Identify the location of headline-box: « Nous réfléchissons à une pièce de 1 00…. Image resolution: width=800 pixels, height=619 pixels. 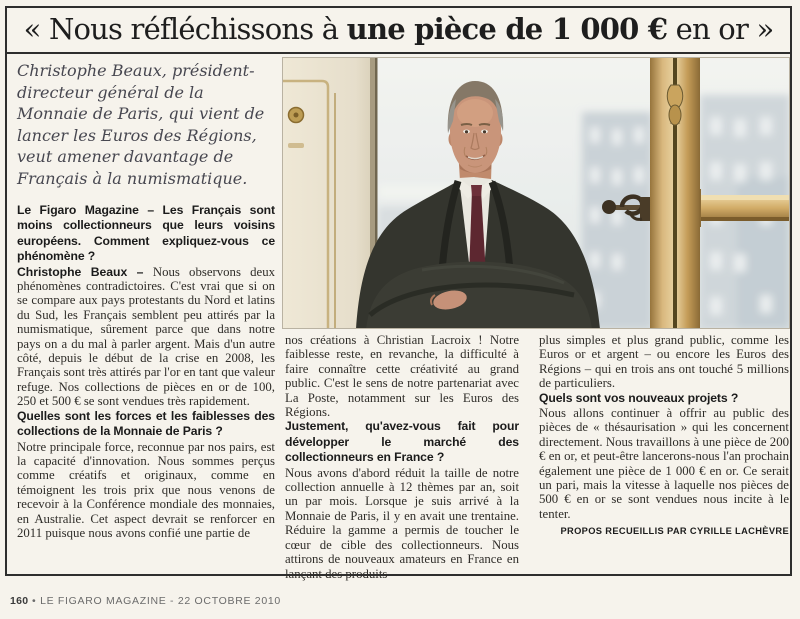
(398, 30).